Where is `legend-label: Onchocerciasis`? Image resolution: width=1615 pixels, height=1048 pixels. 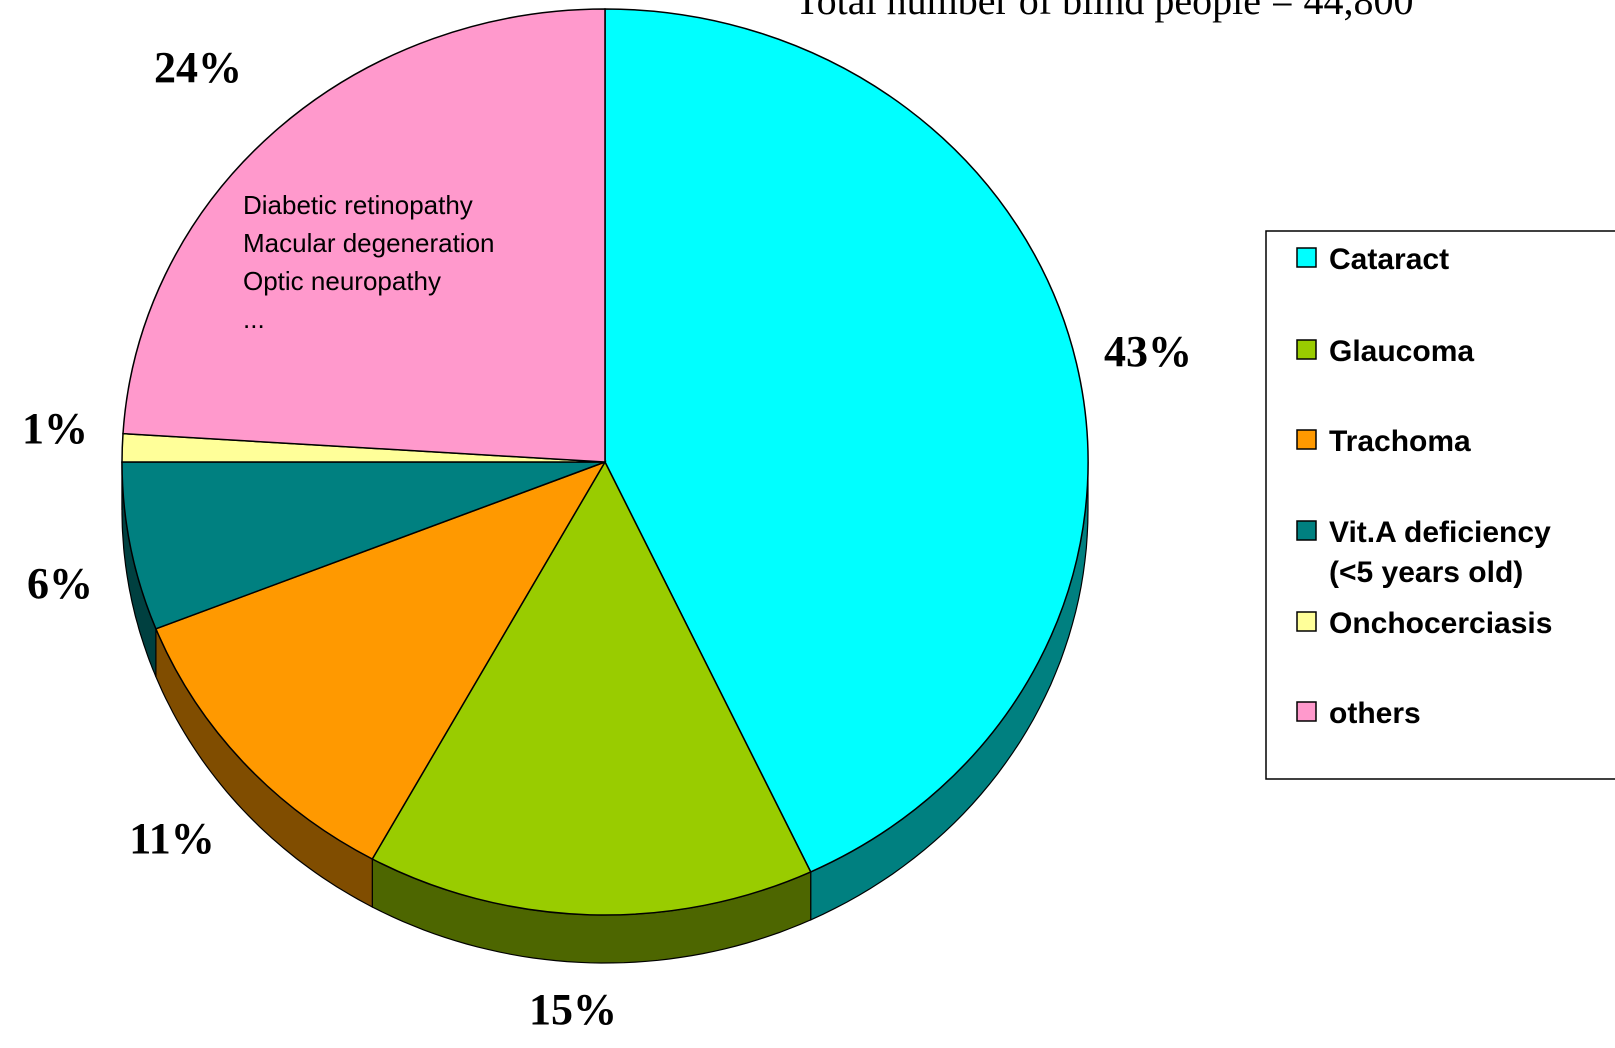
legend-label: Onchocerciasis is located at coordinates (1440, 623).